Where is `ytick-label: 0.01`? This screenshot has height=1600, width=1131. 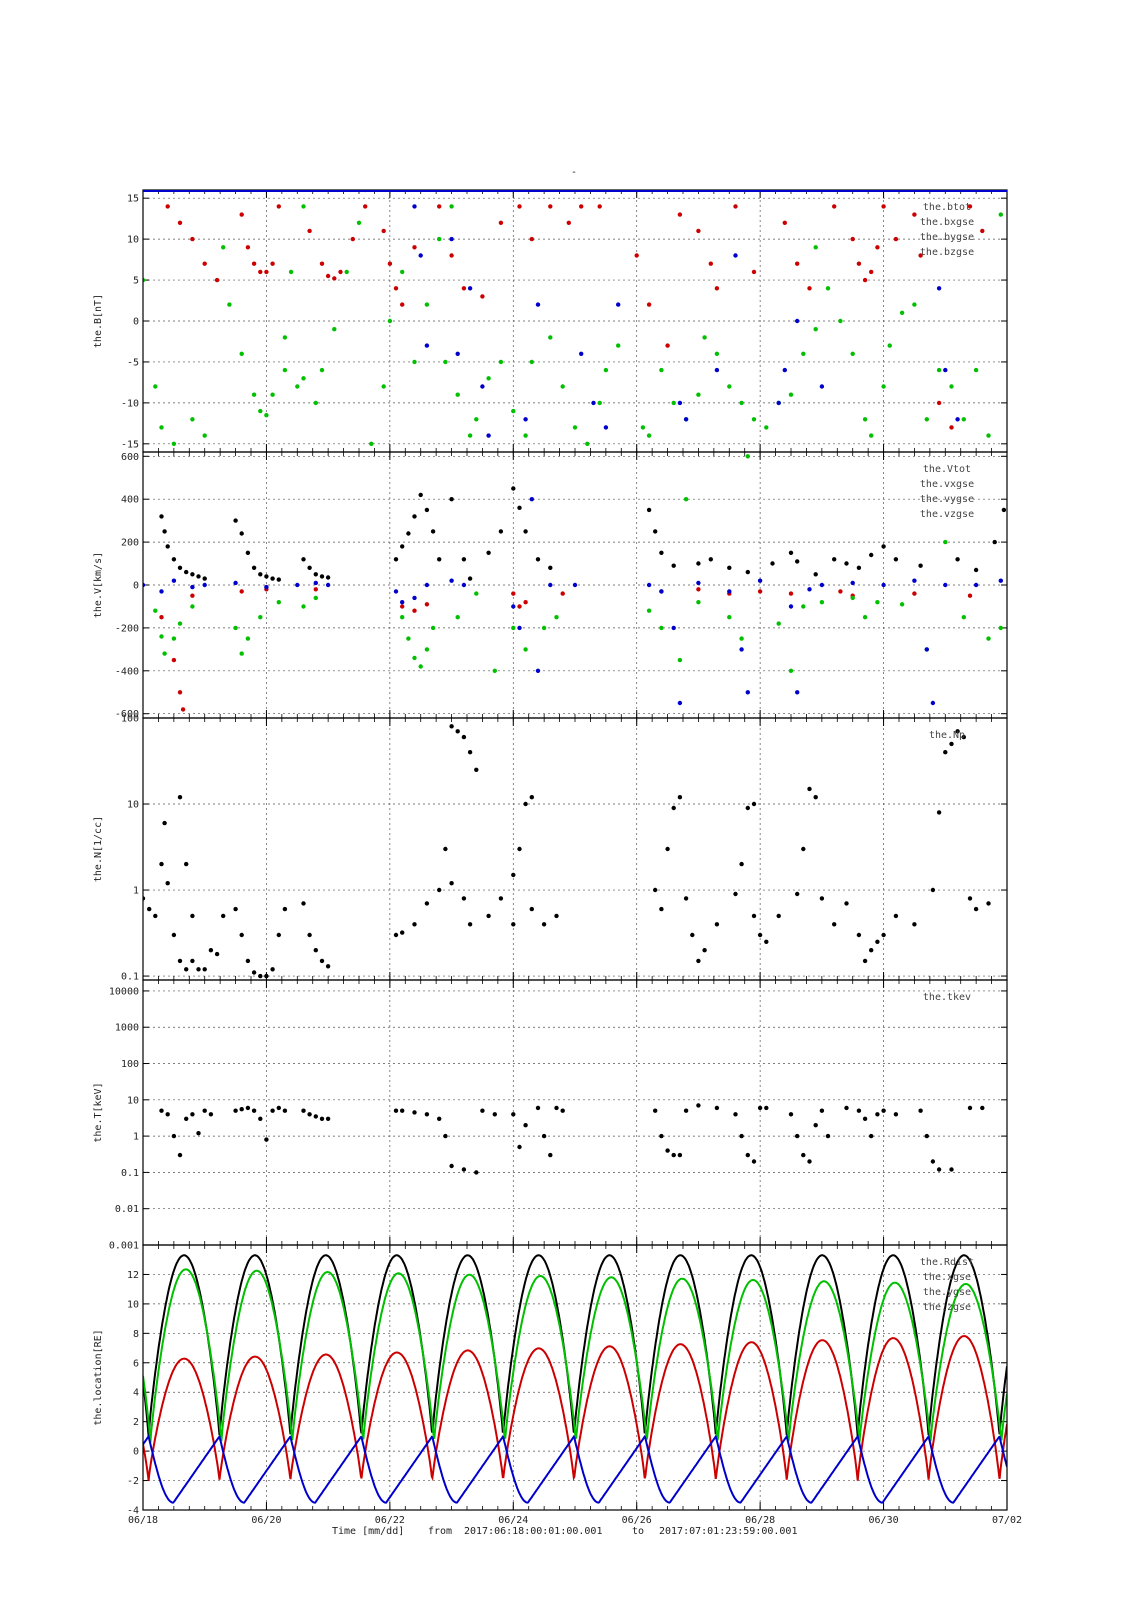 ytick-label: 0.01 is located at coordinates (127, 1209).